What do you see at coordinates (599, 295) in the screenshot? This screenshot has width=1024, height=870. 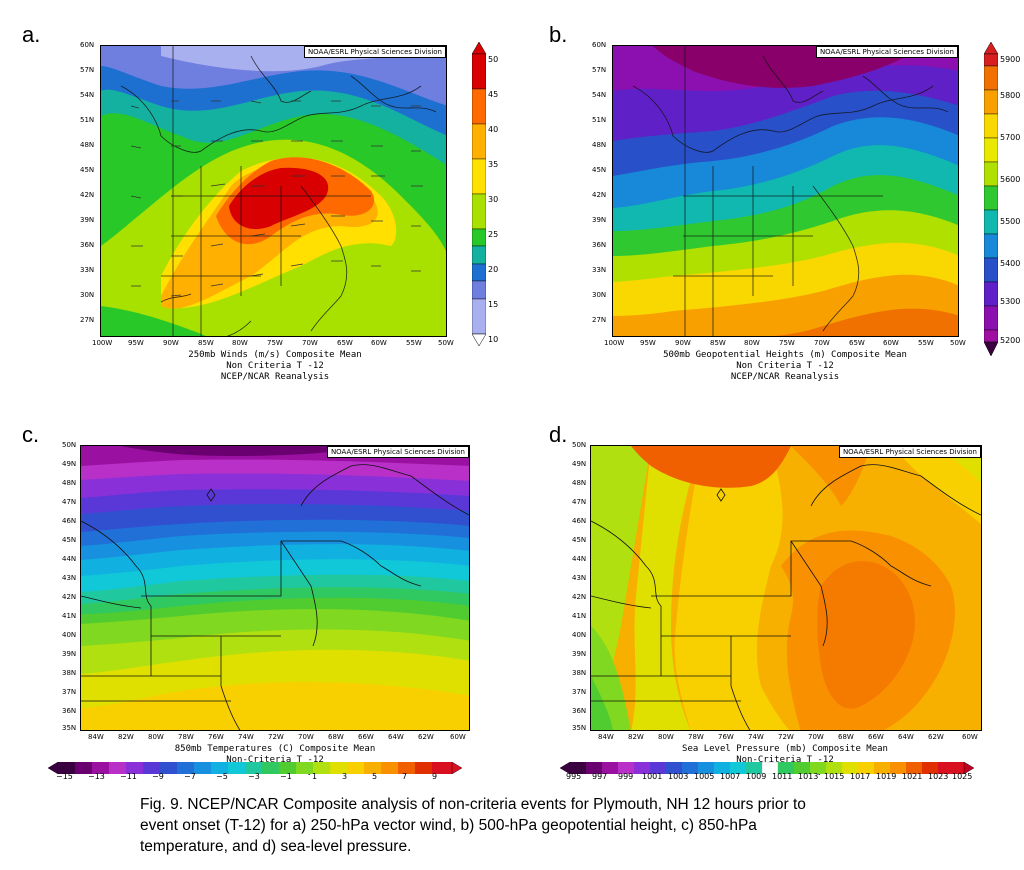 I see `lat-tick: 30N` at bounding box center [599, 295].